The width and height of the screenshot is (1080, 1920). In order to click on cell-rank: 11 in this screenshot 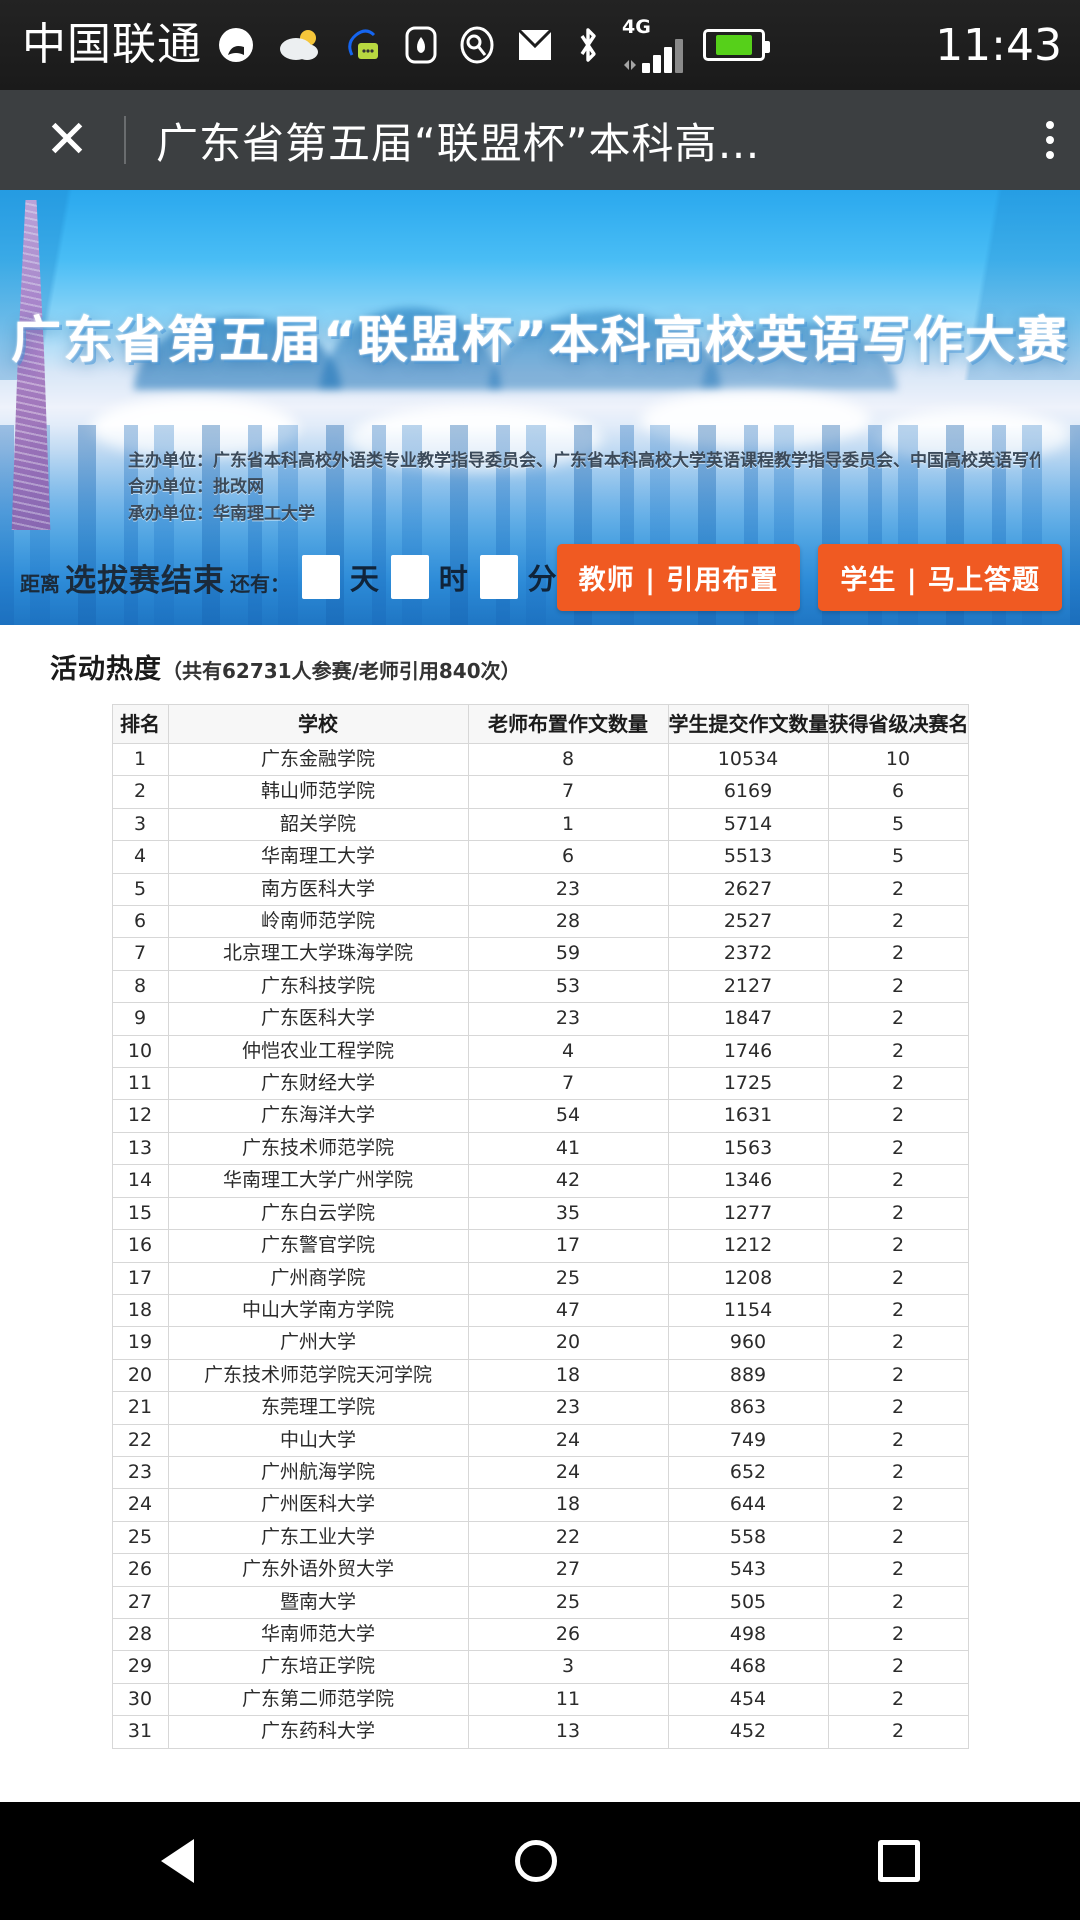, I will do `click(140, 1084)`.